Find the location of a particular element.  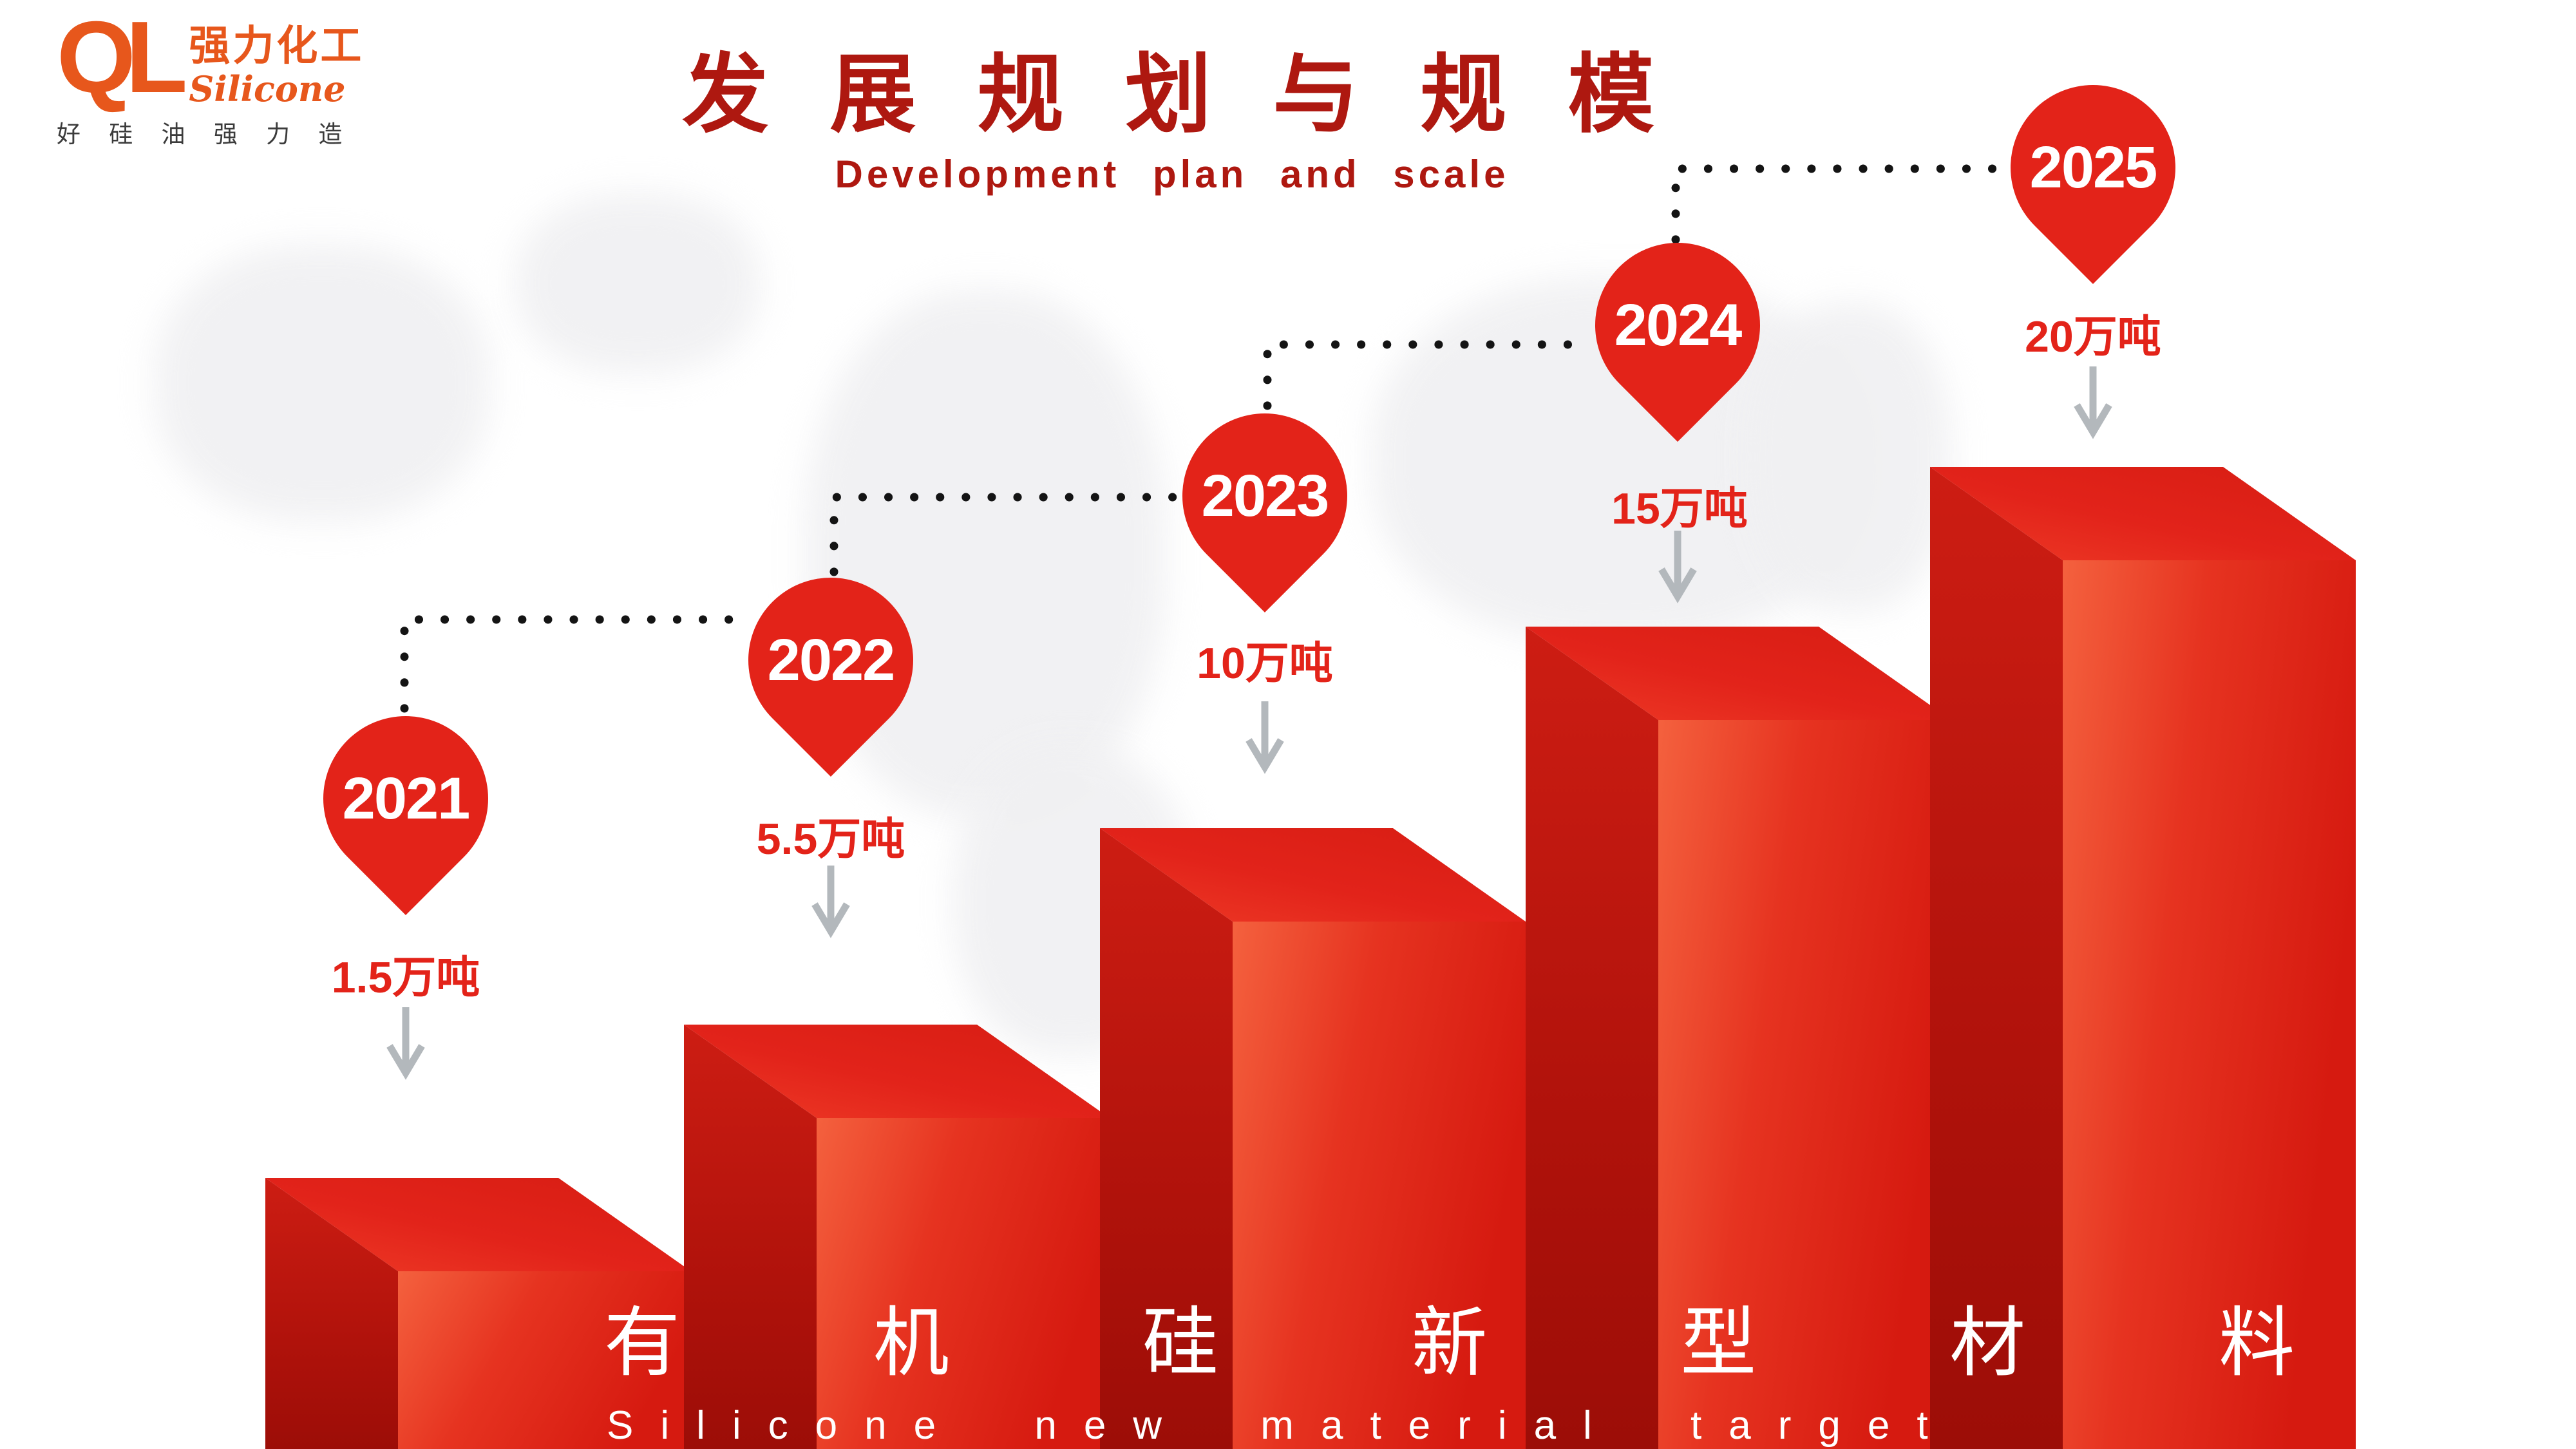

target-value-label: 15万吨 is located at coordinates (1679, 509).